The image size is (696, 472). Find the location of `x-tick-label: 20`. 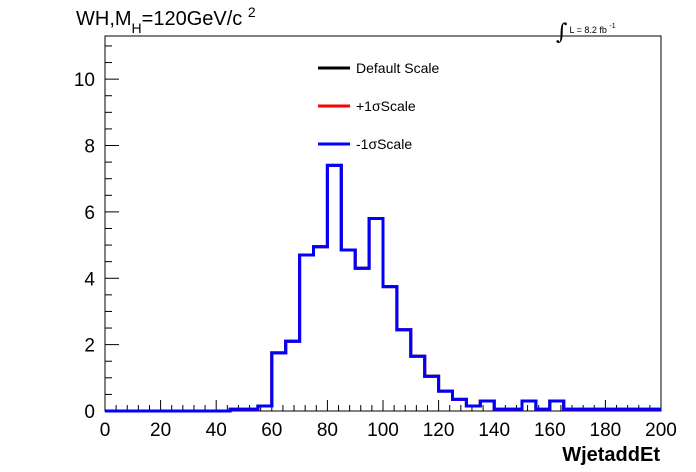

x-tick-label: 20 is located at coordinates (160, 430).